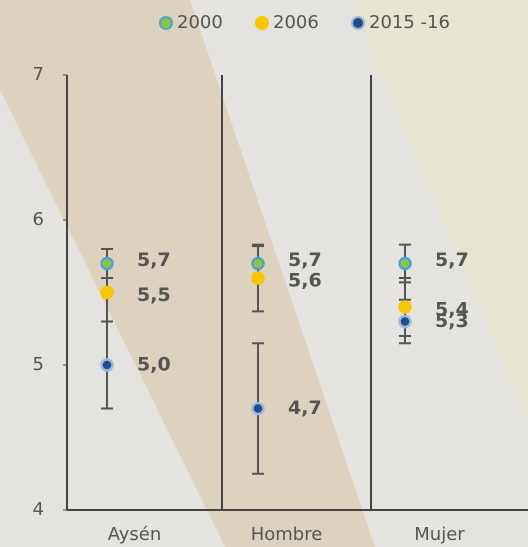  What do you see at coordinates (200, 22) in the screenshot?
I see `legend-label: 2000` at bounding box center [200, 22].